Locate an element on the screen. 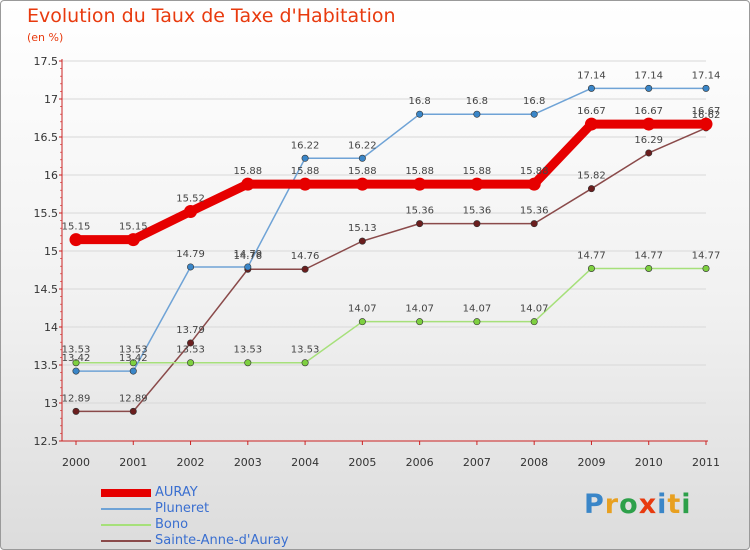  legend-label: Pluneret is located at coordinates (182, 508).